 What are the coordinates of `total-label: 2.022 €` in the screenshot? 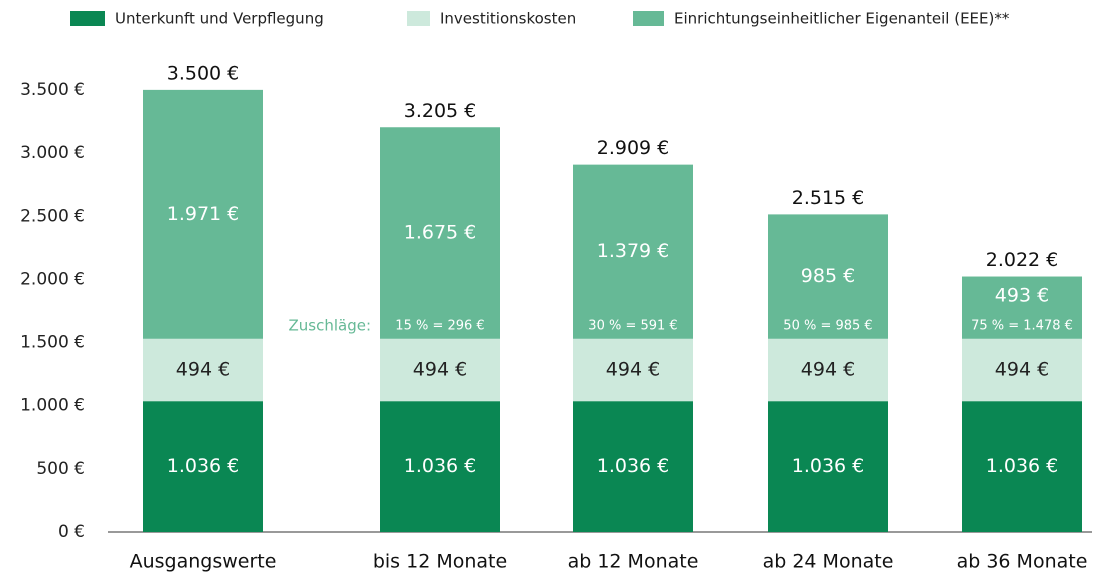 It's located at (1022, 260).